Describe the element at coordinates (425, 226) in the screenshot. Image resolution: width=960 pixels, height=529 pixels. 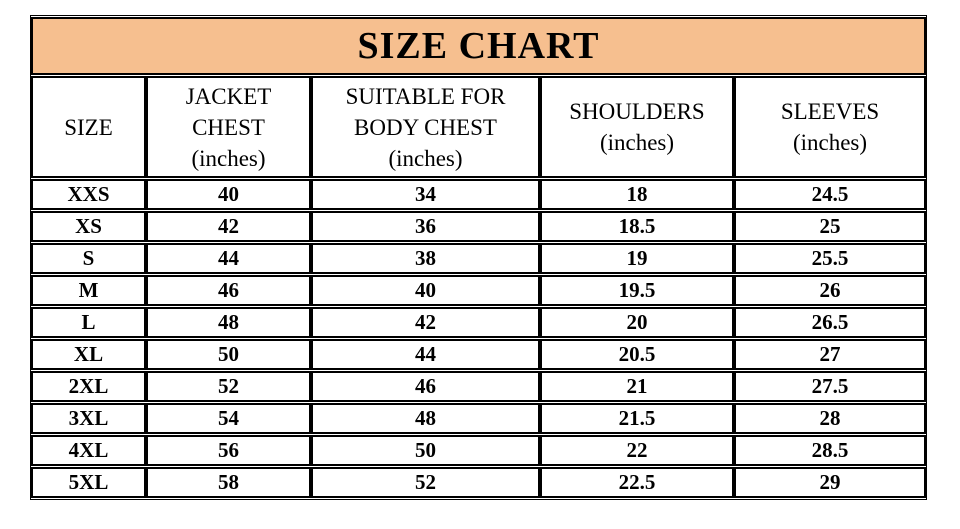
I see `measurement-cell: 36` at that location.